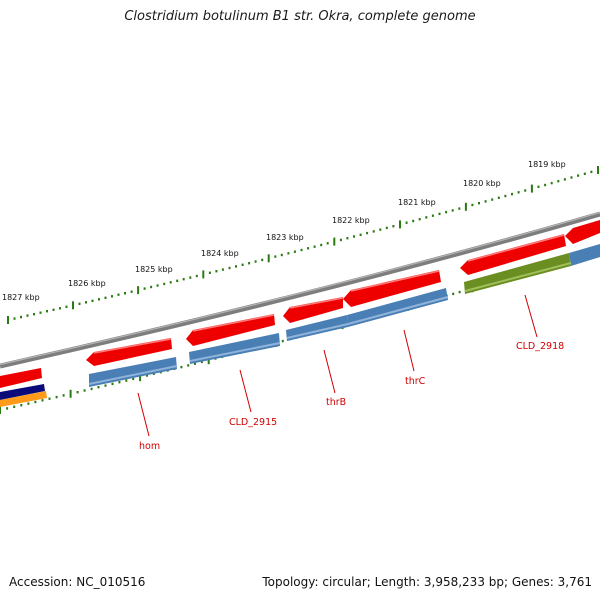 This screenshot has width=600, height=600. Describe the element at coordinates (584, 255) in the screenshot. I see `gene-feature-blue-end` at that location.